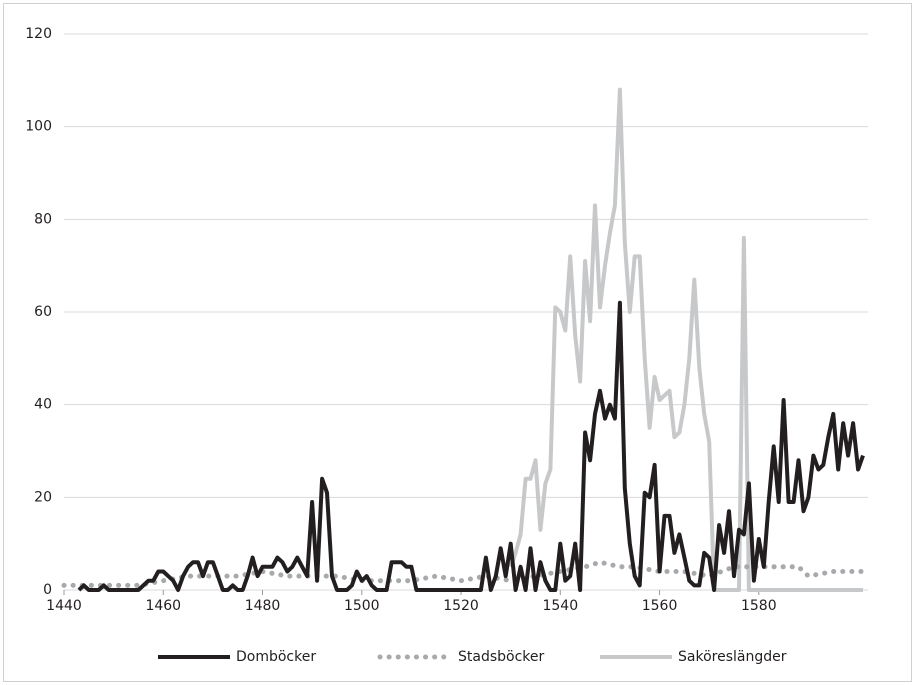 The width and height of the screenshot is (915, 685). I want to click on y-tick-label: 60, so click(43, 312).